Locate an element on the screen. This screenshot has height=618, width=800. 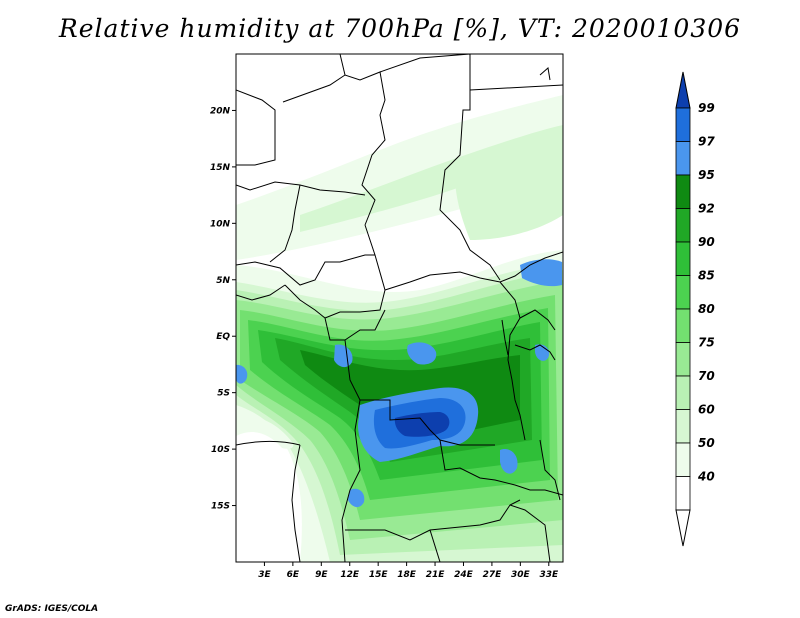
colorbar-label: 75 is located at coordinates (706, 343).